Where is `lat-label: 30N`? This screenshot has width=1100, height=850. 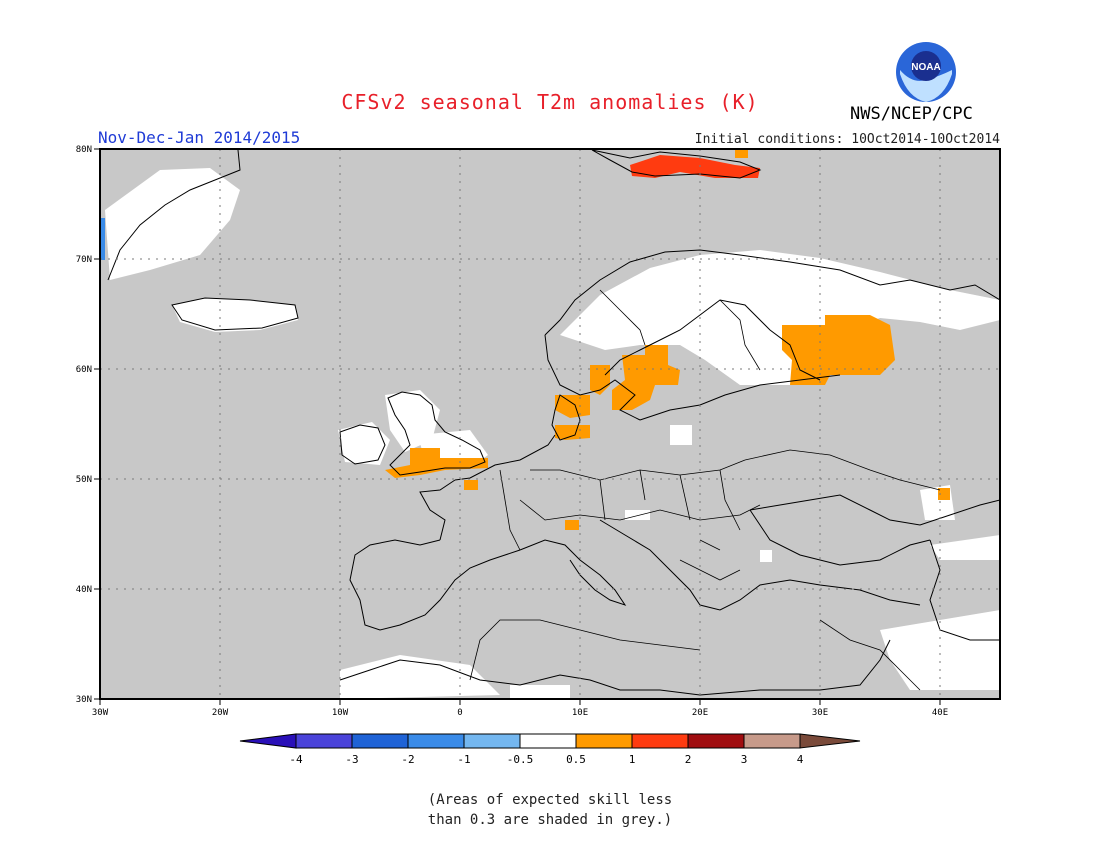
lat-label: 30N is located at coordinates (84, 700).